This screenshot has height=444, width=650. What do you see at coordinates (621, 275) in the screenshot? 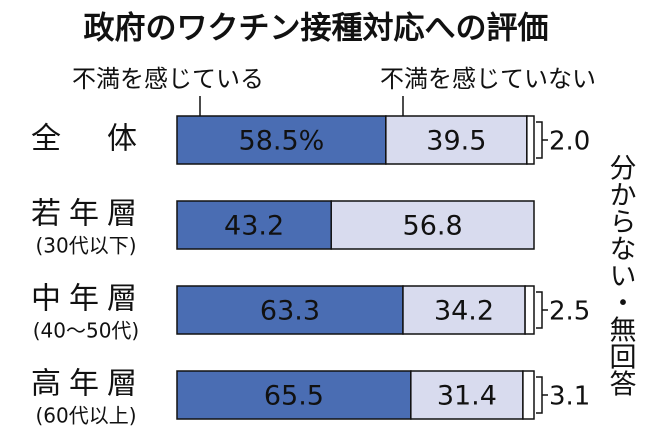
I see `legend-label: 分からない・無回答` at bounding box center [621, 275].